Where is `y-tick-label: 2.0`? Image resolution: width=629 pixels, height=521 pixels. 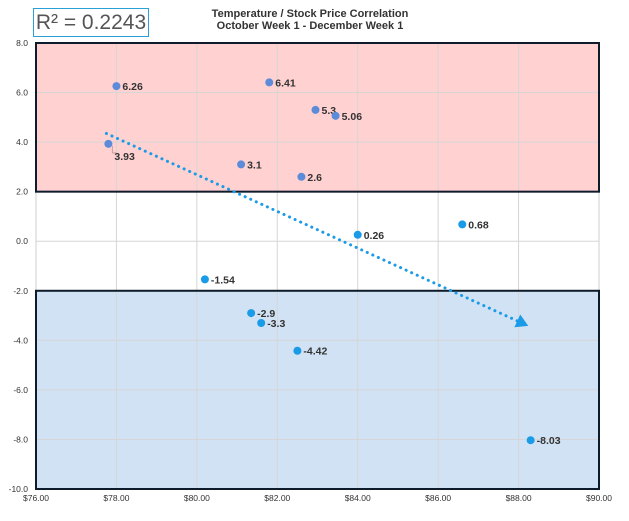 y-tick-label: 2.0 is located at coordinates (22, 192).